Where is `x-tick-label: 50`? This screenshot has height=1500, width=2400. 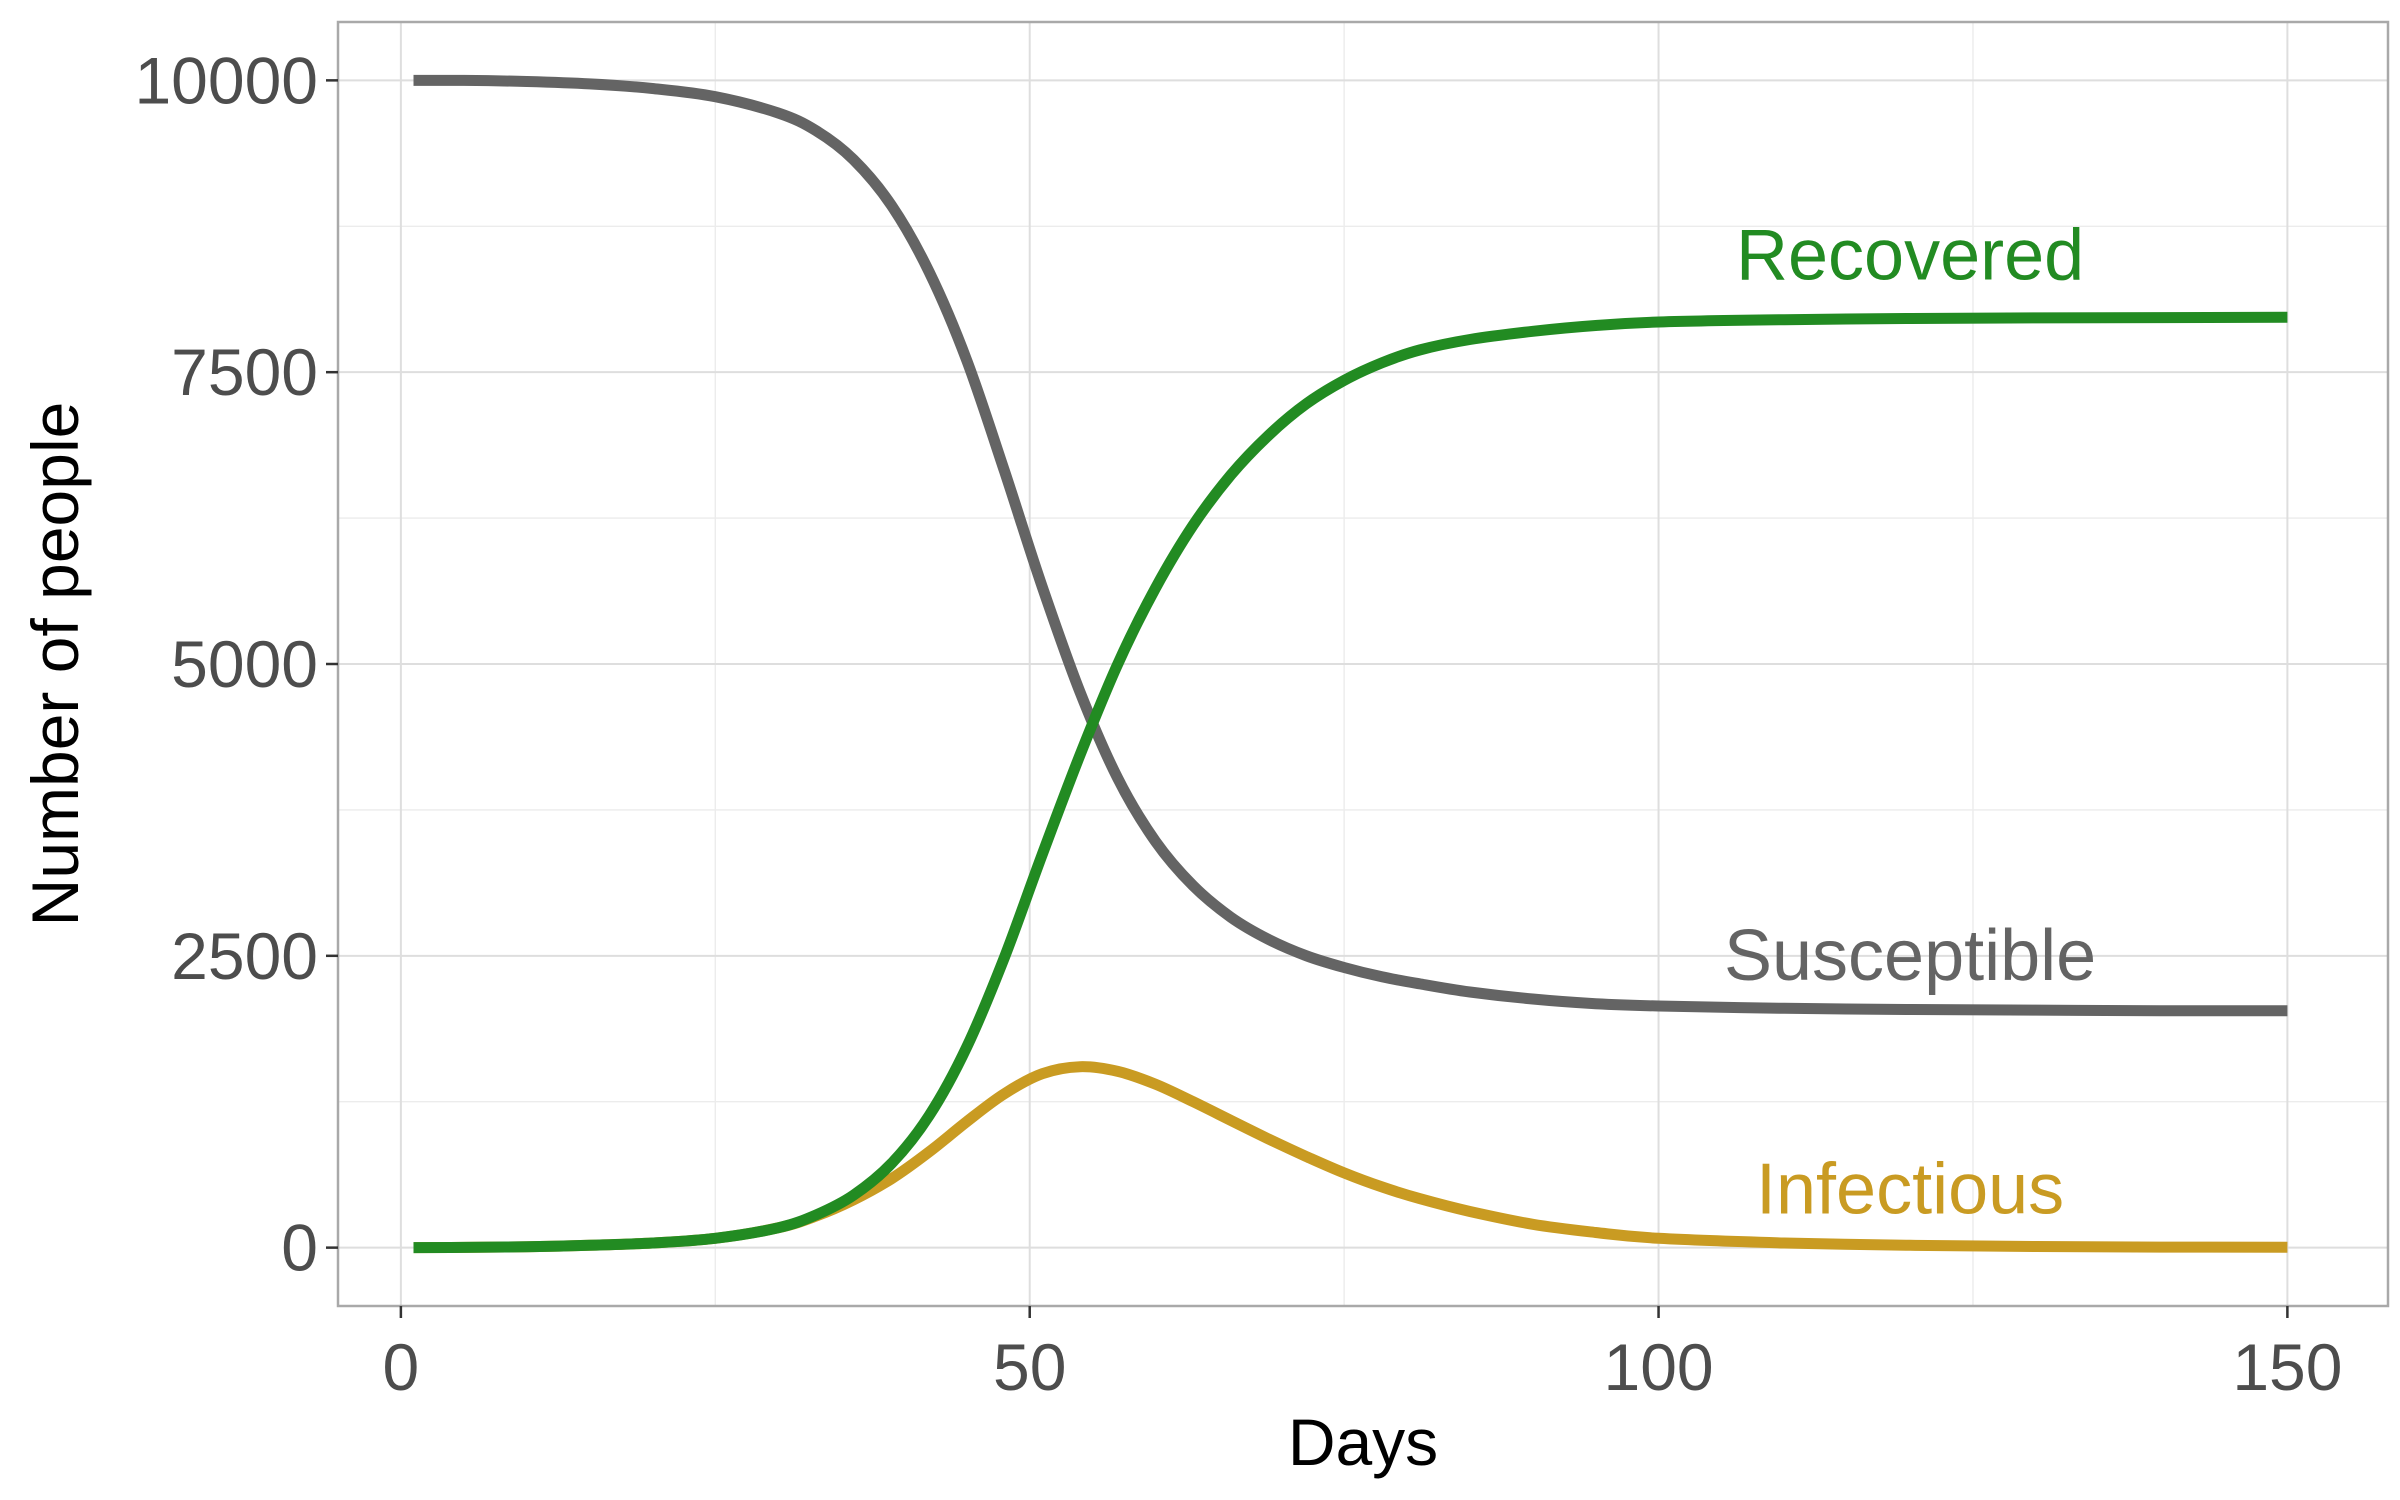 x-tick-label: 50 is located at coordinates (1029, 1367).